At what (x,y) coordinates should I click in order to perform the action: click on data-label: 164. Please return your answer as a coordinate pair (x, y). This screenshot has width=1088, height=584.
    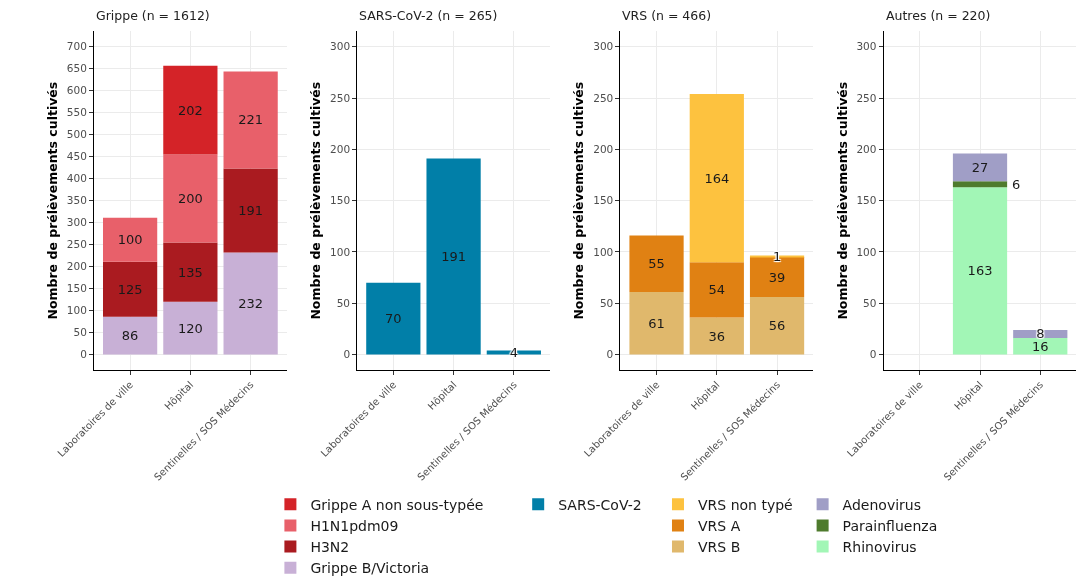
    Looking at the image, I should click on (717, 178).